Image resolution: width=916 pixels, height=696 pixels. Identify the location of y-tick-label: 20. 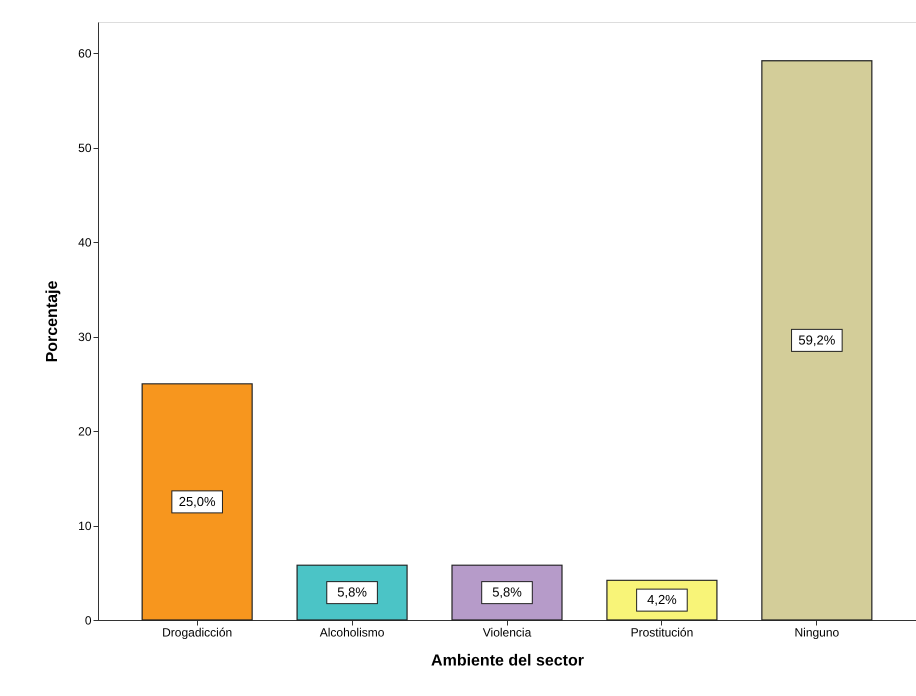
(85, 431).